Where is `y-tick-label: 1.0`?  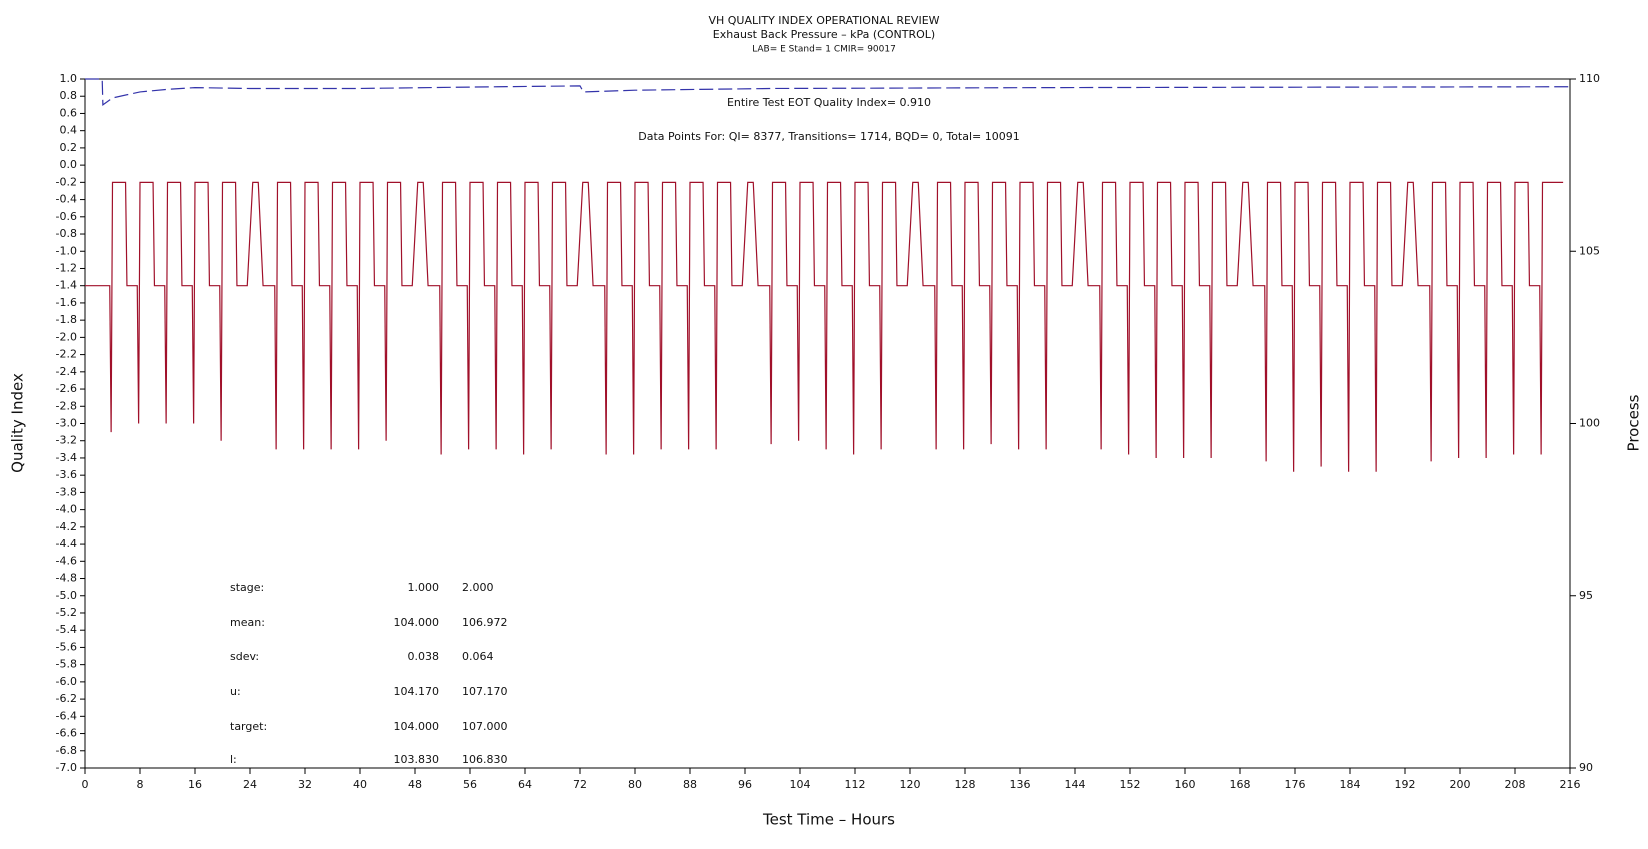 y-tick-label: 1.0 is located at coordinates (69, 78).